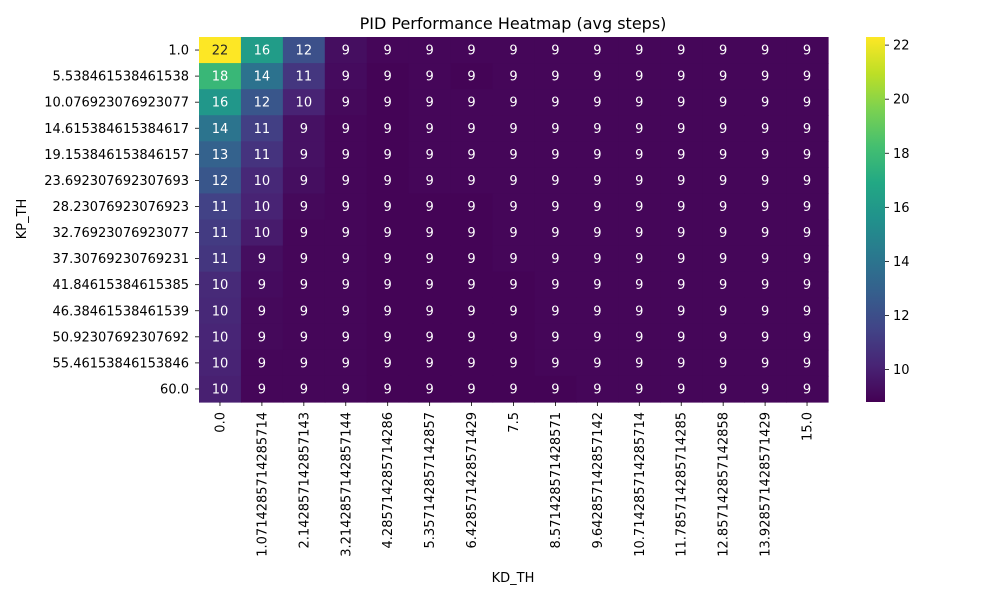  Describe the element at coordinates (766, 484) in the screenshot. I see `x-tick-label: 13.928571428571429` at that location.